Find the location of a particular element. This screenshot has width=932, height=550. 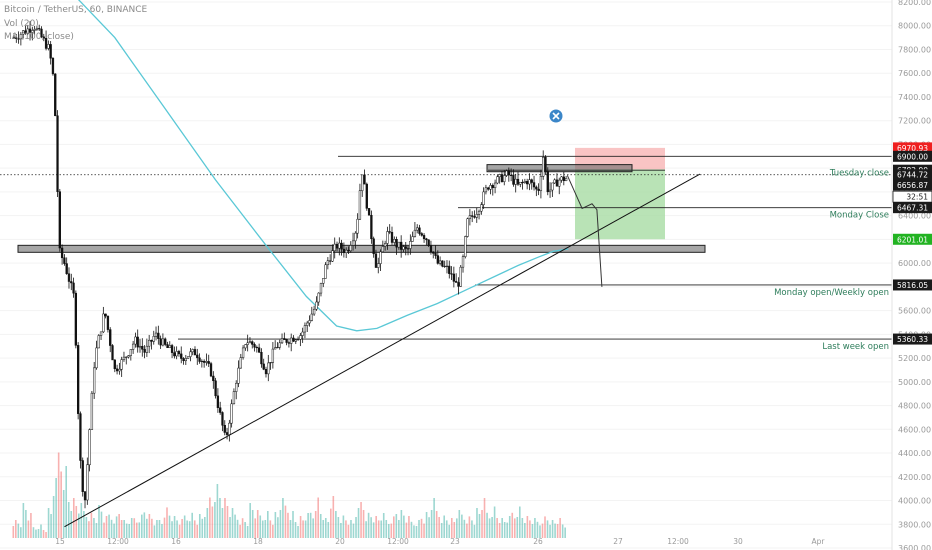

ma-indicator-label: MA (100, close) is located at coordinates (39, 37).